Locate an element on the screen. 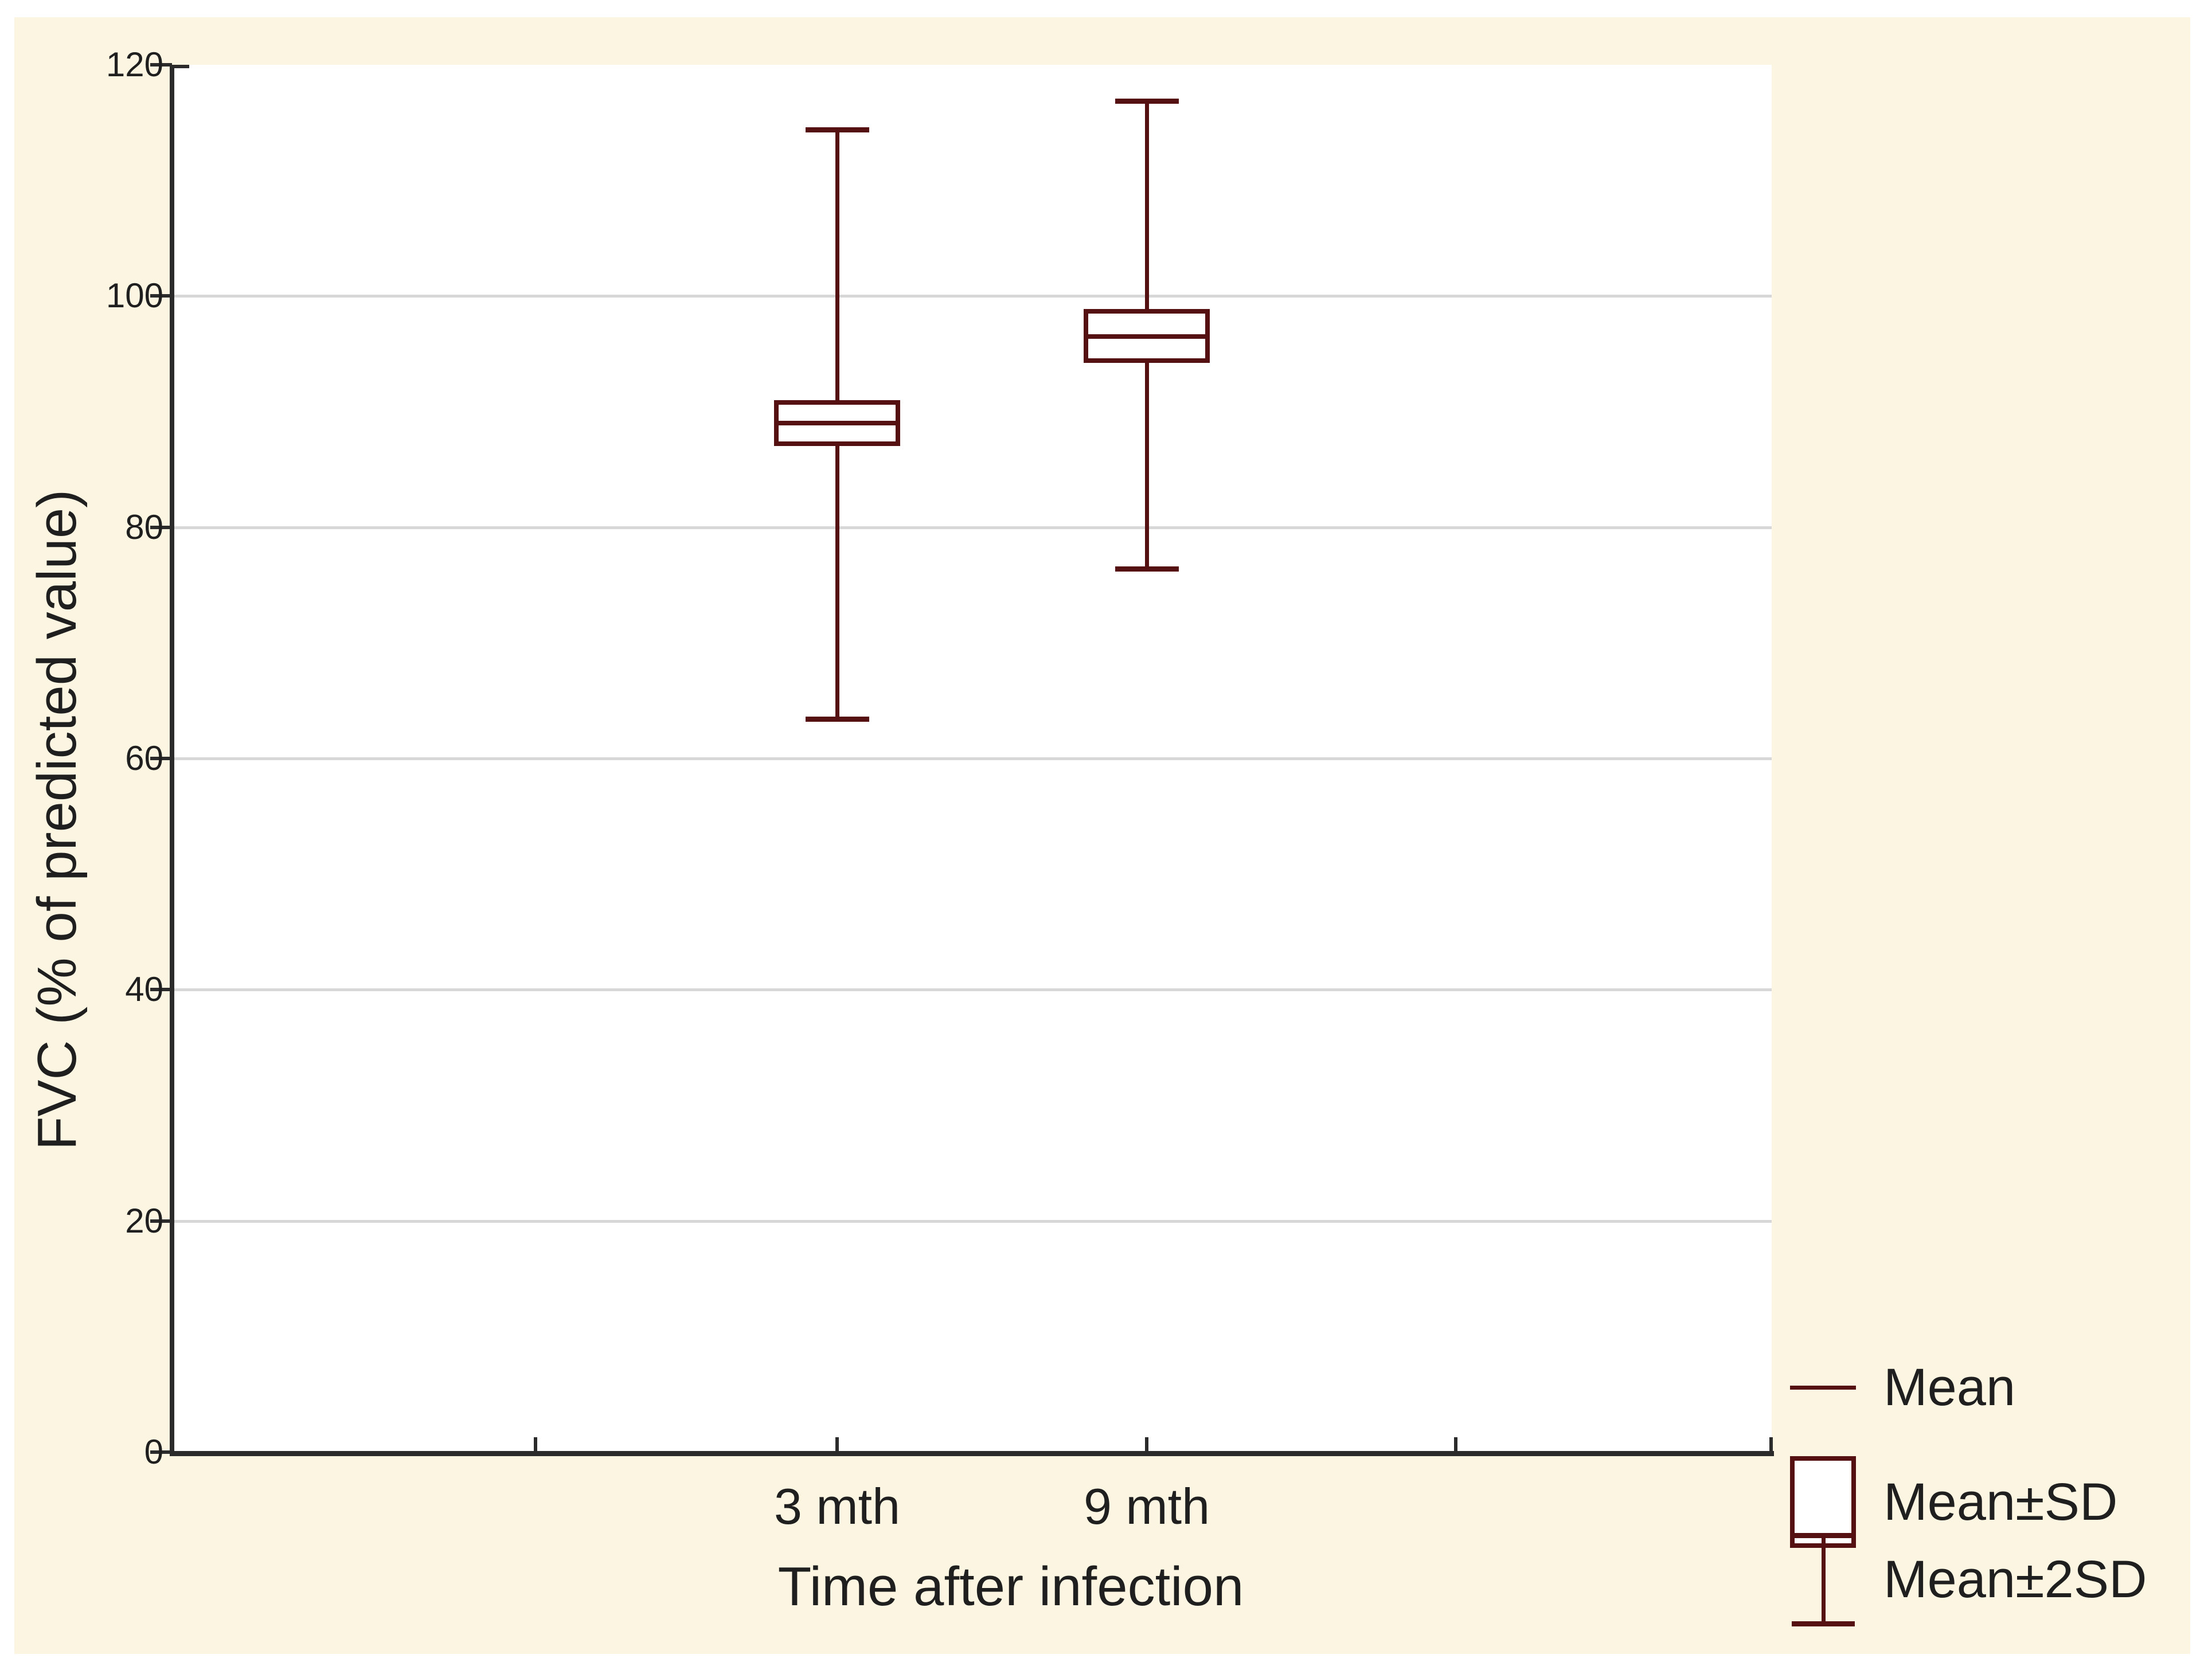  x-axis-right-endcap is located at coordinates (1771, 1445).